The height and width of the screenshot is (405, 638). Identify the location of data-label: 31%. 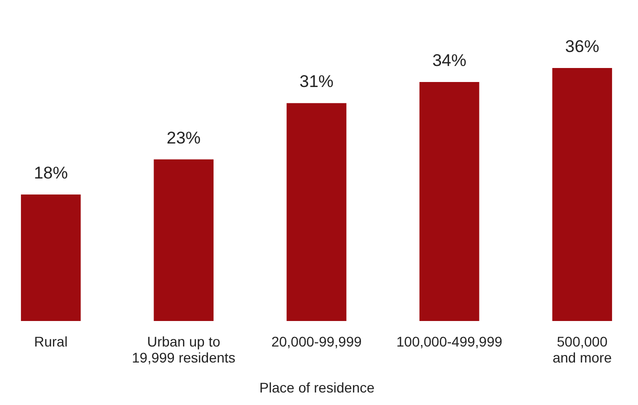
(316, 82).